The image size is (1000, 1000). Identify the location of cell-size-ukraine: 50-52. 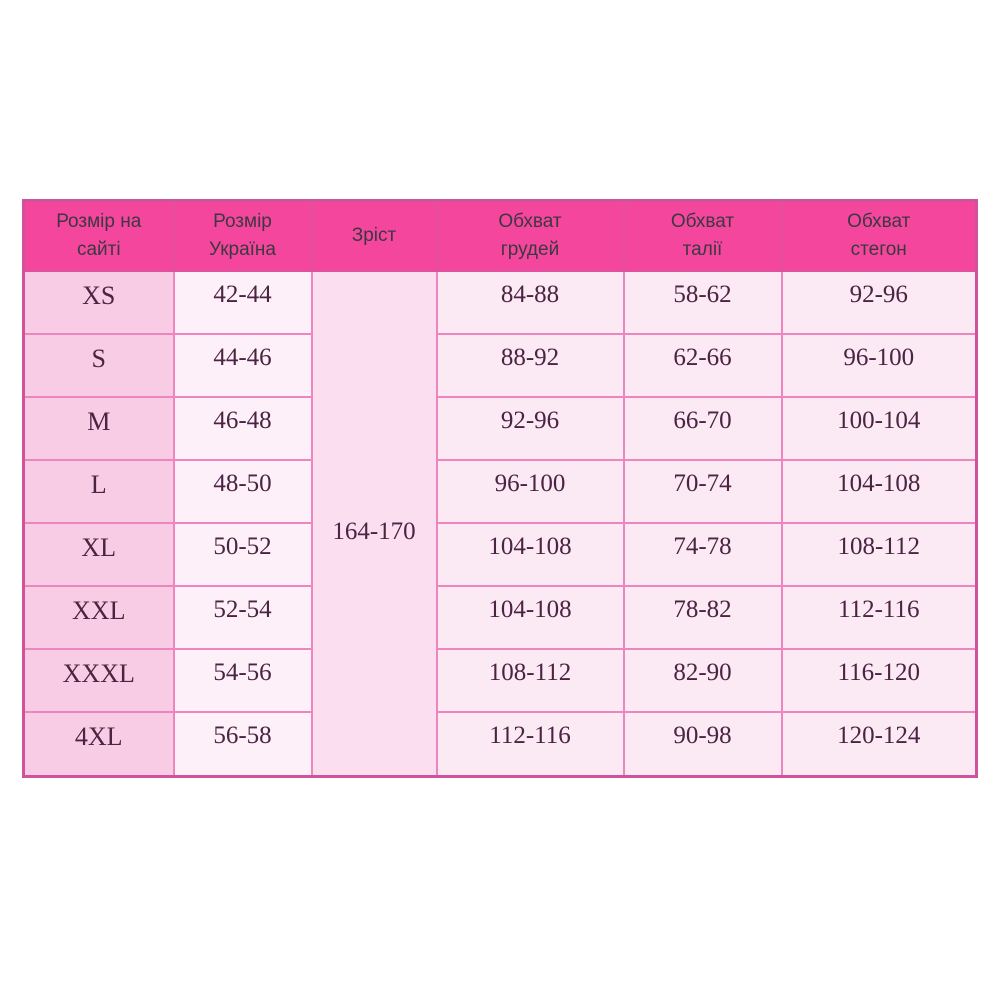
(242, 555).